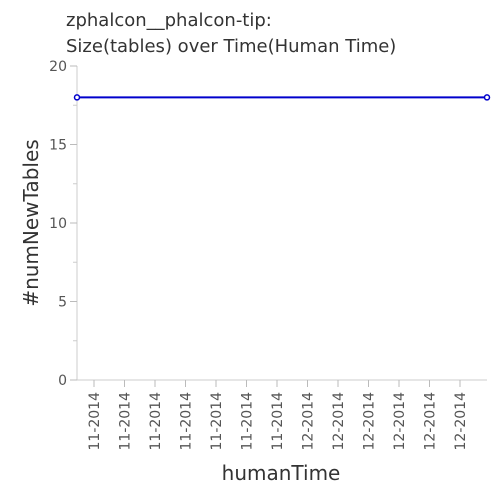  I want to click on y-tick-label: 10, so click(58, 224).